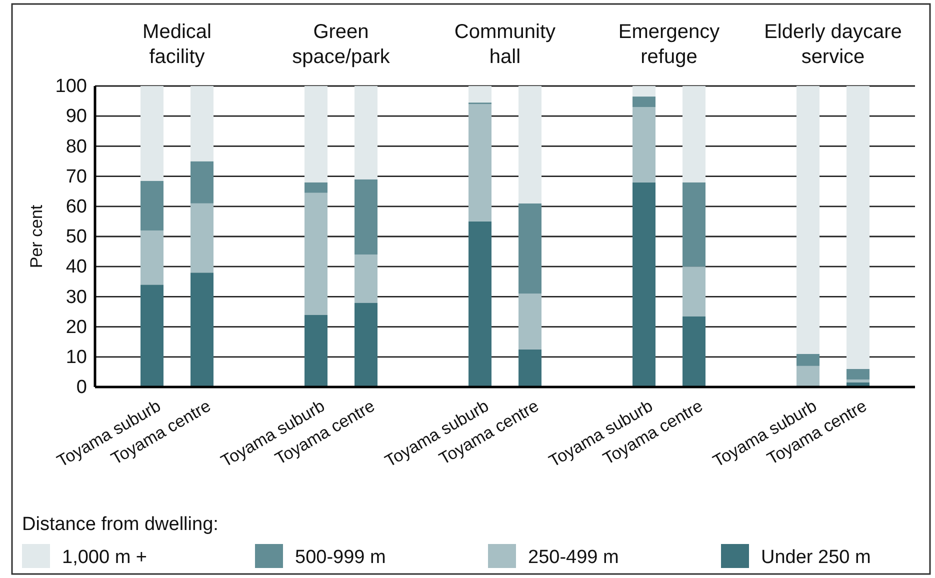 The width and height of the screenshot is (935, 578). Describe the element at coordinates (76, 147) in the screenshot. I see `y-tick-label: 80` at that location.